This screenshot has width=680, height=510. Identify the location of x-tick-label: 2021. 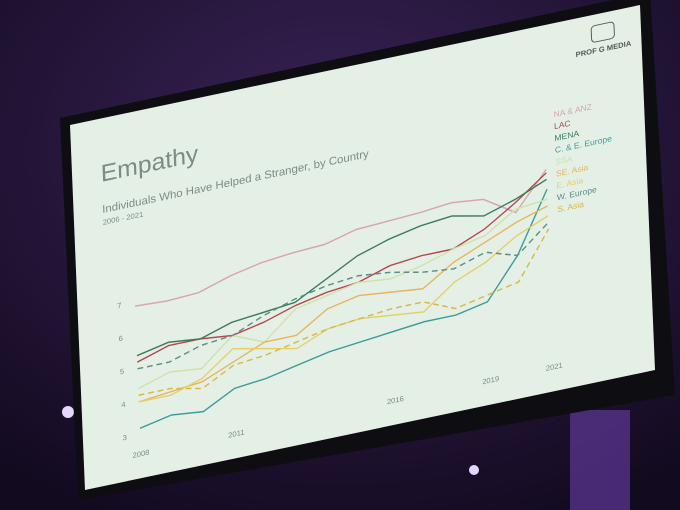
(554, 367).